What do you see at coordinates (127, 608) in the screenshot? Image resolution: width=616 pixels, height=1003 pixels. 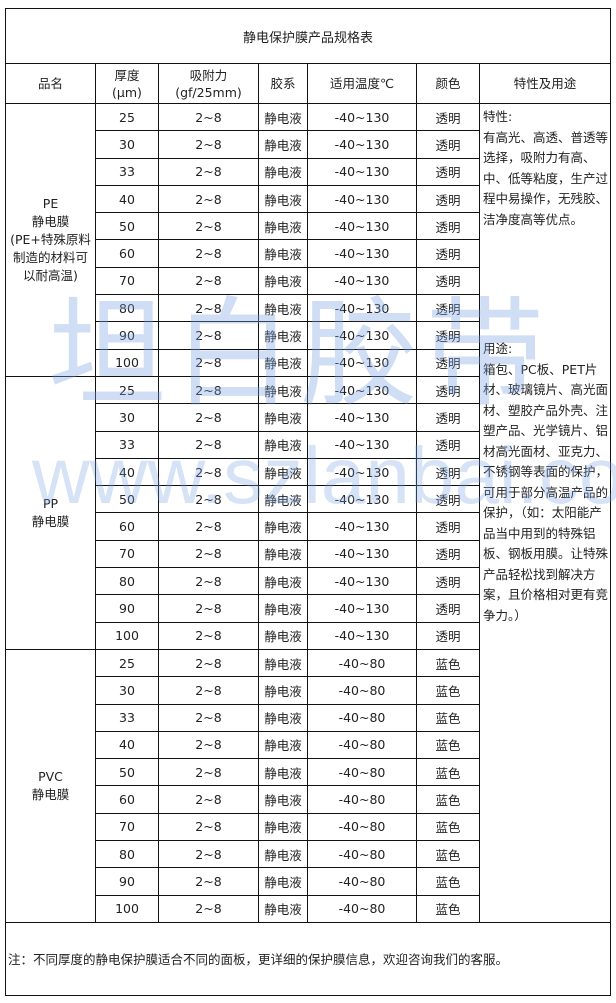 I see `thickness-cell: 90` at bounding box center [127, 608].